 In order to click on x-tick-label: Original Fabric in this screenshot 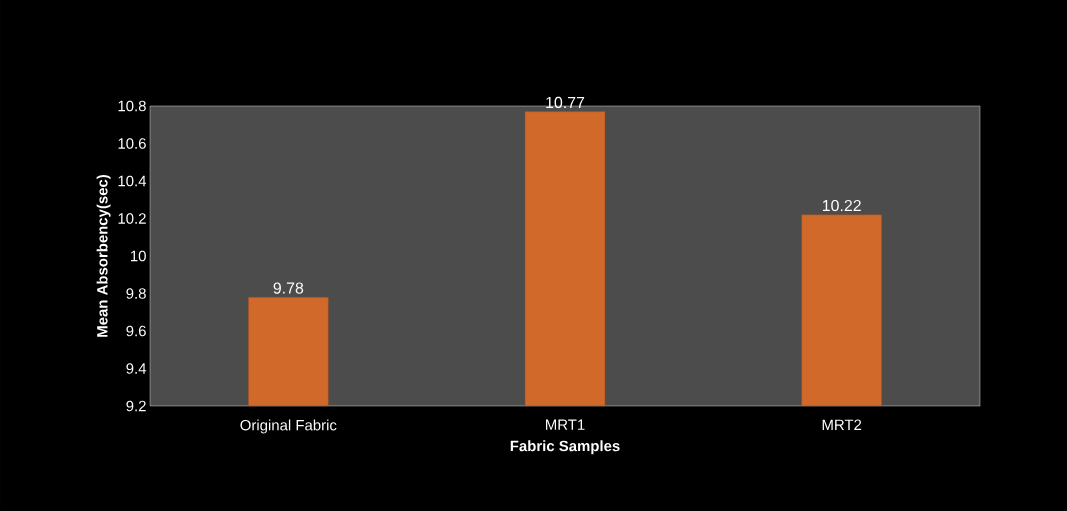, I will do `click(288, 426)`.